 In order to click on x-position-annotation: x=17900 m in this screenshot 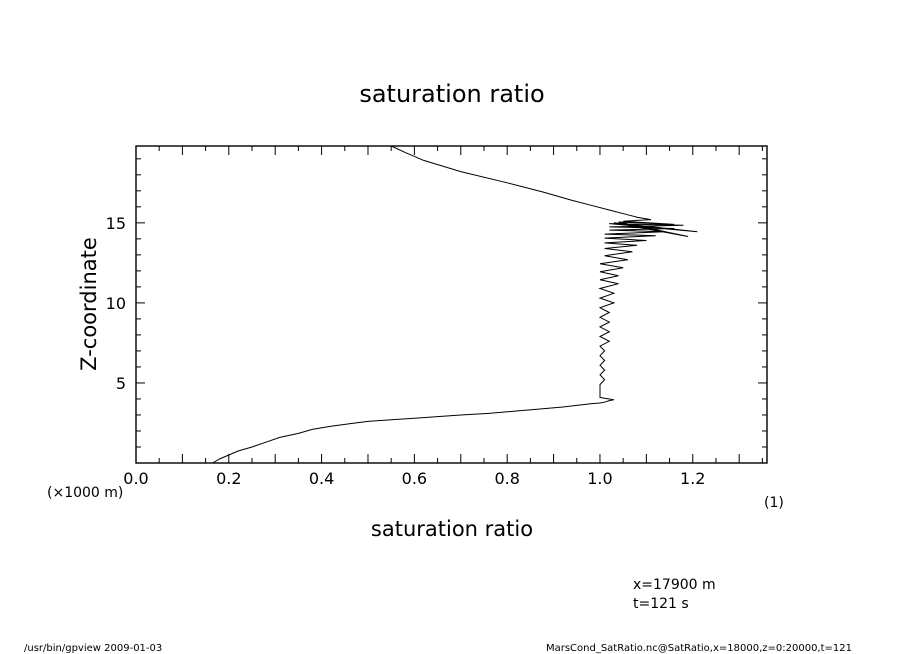, I will do `click(674, 585)`.